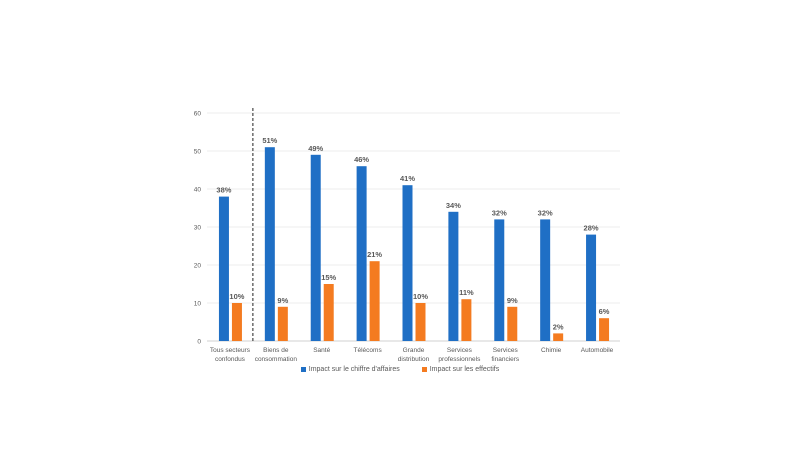 The height and width of the screenshot is (450, 800). What do you see at coordinates (198, 190) in the screenshot?
I see `y-tick-label: 40` at bounding box center [198, 190].